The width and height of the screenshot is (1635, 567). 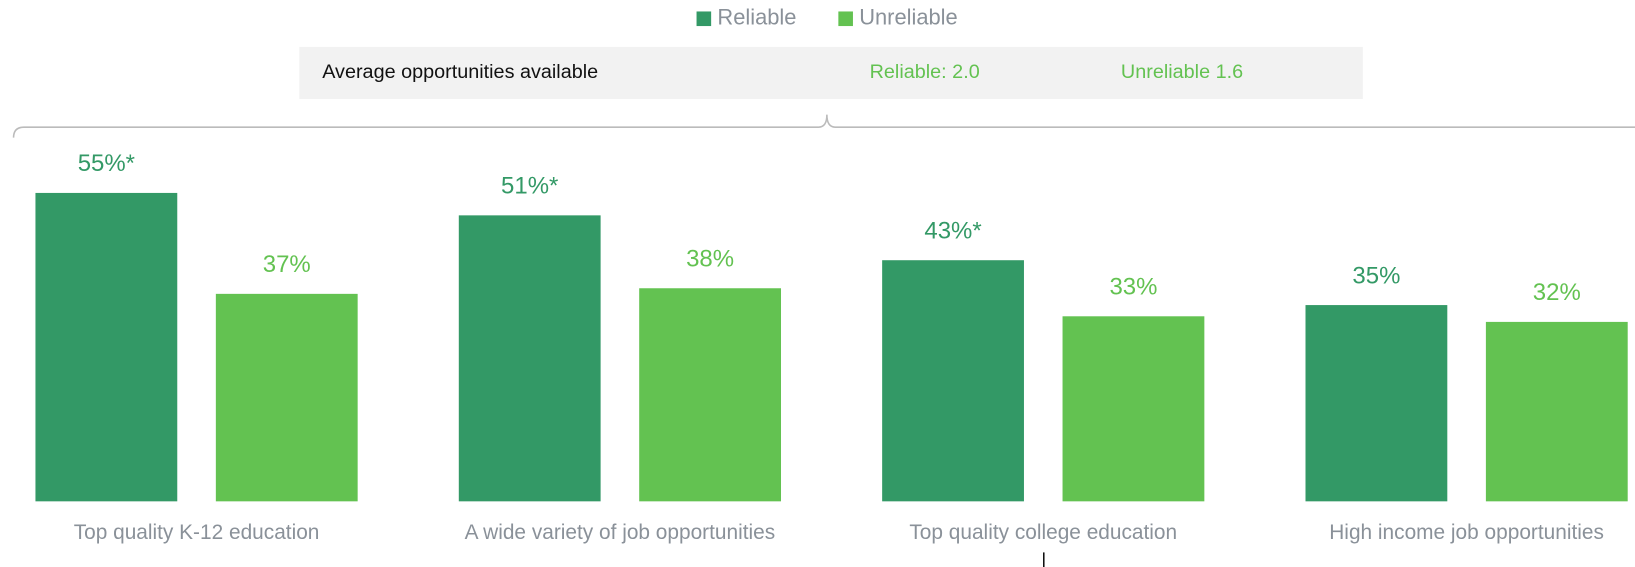 What do you see at coordinates (831, 73) in the screenshot?
I see `info-box` at bounding box center [831, 73].